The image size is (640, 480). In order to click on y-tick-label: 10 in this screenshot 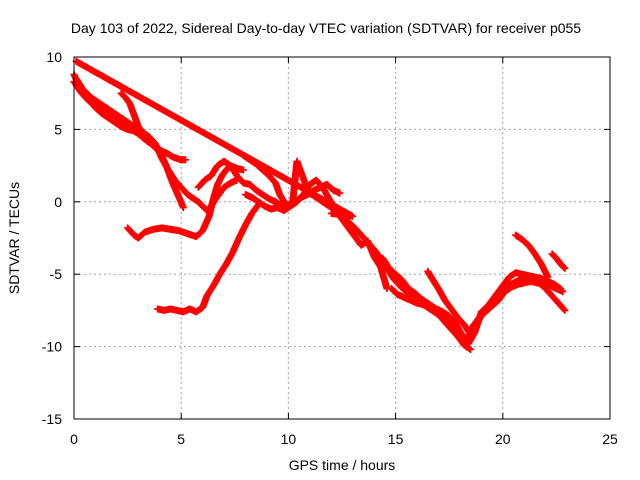, I will do `click(54, 57)`.